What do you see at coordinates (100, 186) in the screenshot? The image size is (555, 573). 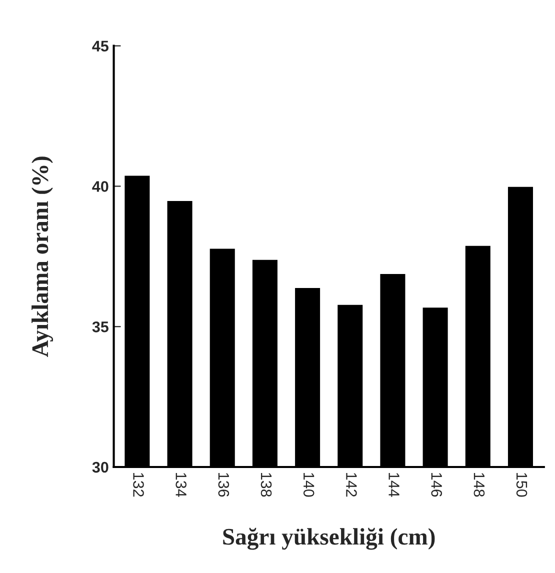 I see `y-tick-label: 40` at bounding box center [100, 186].